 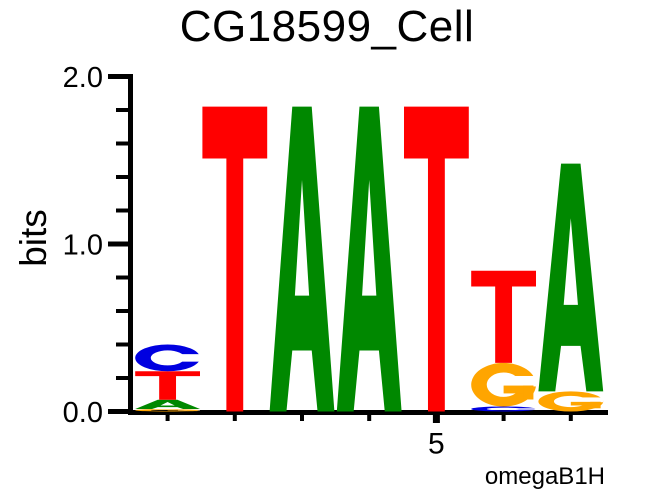 What do you see at coordinates (369, 418) in the screenshot?
I see `x-tick-minor-pos4` at bounding box center [369, 418].